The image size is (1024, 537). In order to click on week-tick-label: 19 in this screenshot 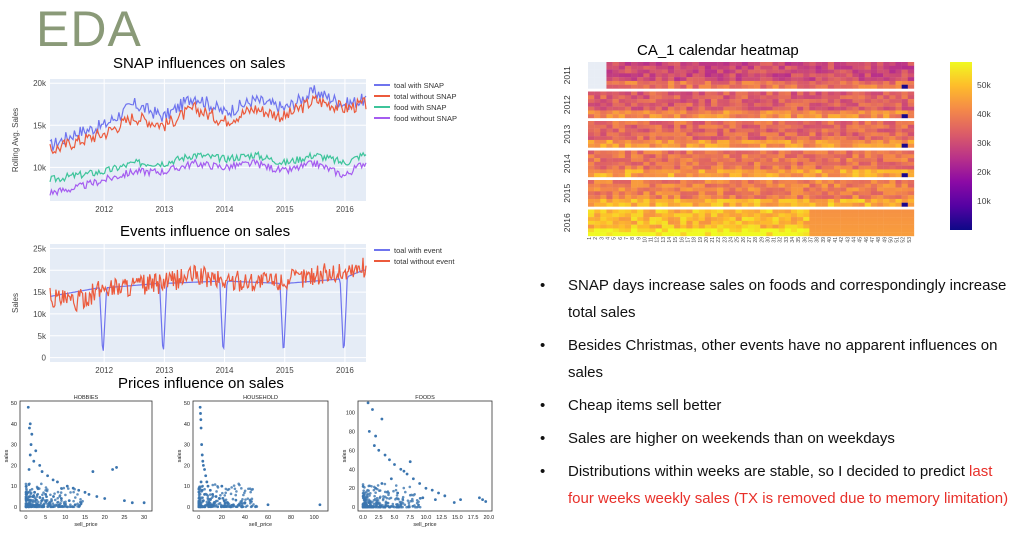, I will do `click(701, 240)`.